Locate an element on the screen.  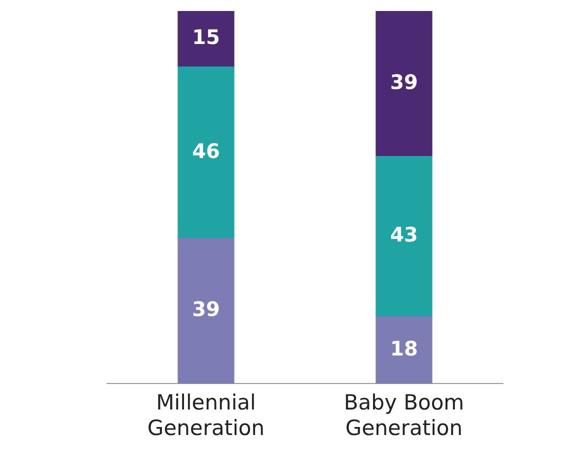
x-tick-label: Baby Boom Generation is located at coordinates (404, 415).